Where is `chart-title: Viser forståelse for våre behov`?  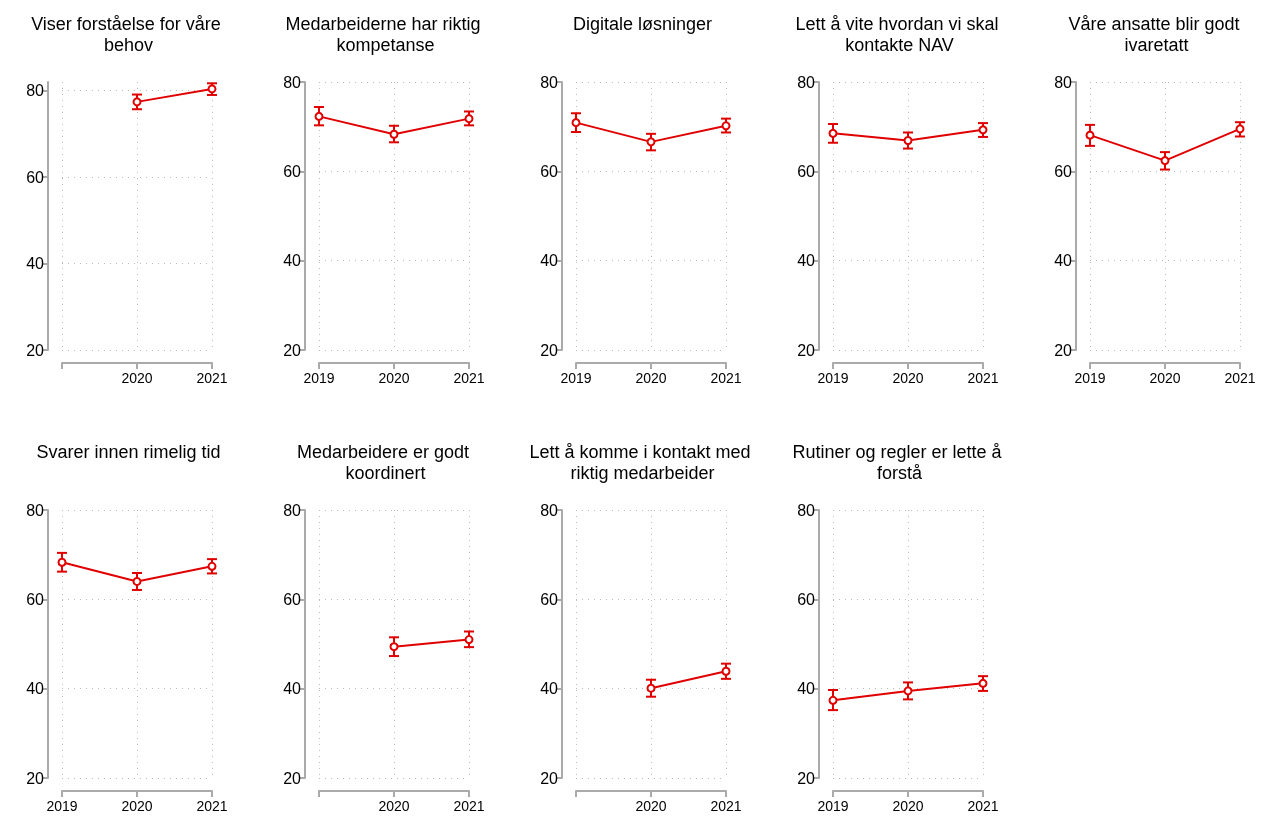 chart-title: Viser forståelse for våre behov is located at coordinates (128, 34).